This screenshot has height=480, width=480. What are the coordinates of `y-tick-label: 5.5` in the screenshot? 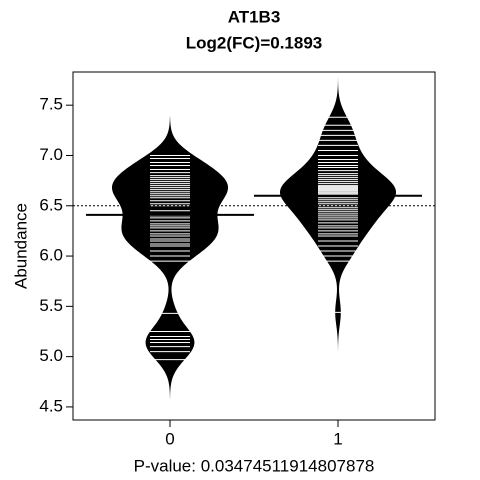 It's located at (51, 305).